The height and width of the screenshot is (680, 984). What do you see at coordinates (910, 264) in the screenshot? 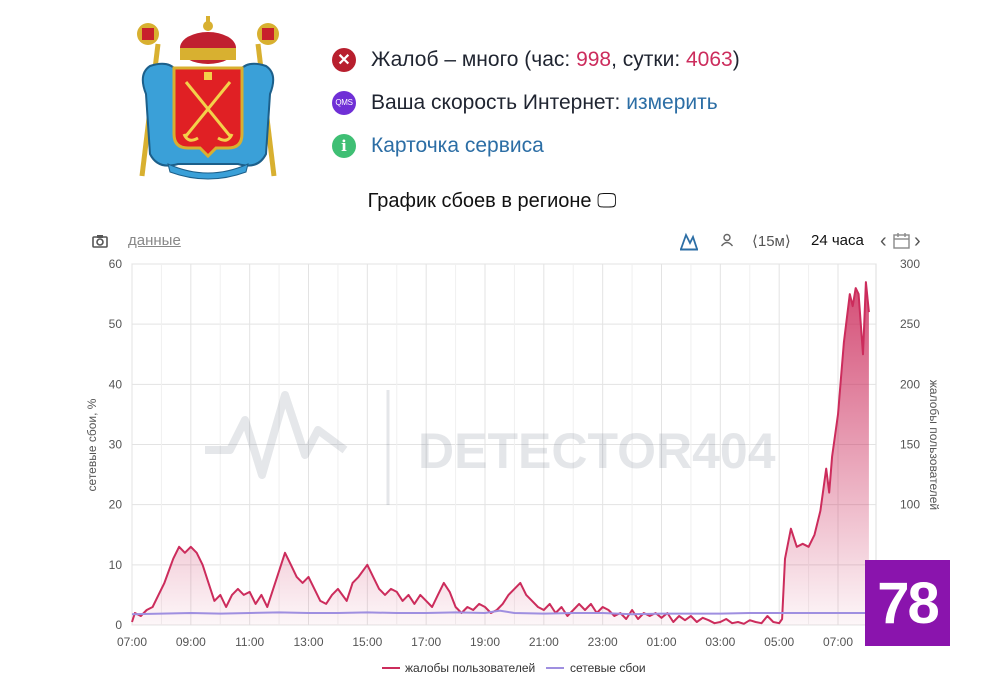
I see `y-tick-right: 300` at bounding box center [910, 264].